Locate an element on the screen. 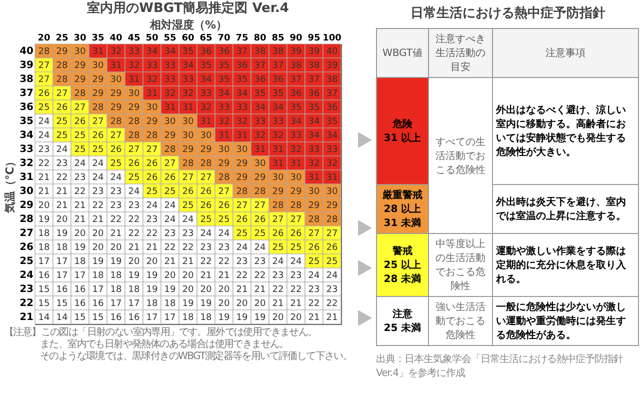  x-tick-label: 90 is located at coordinates (296, 39).